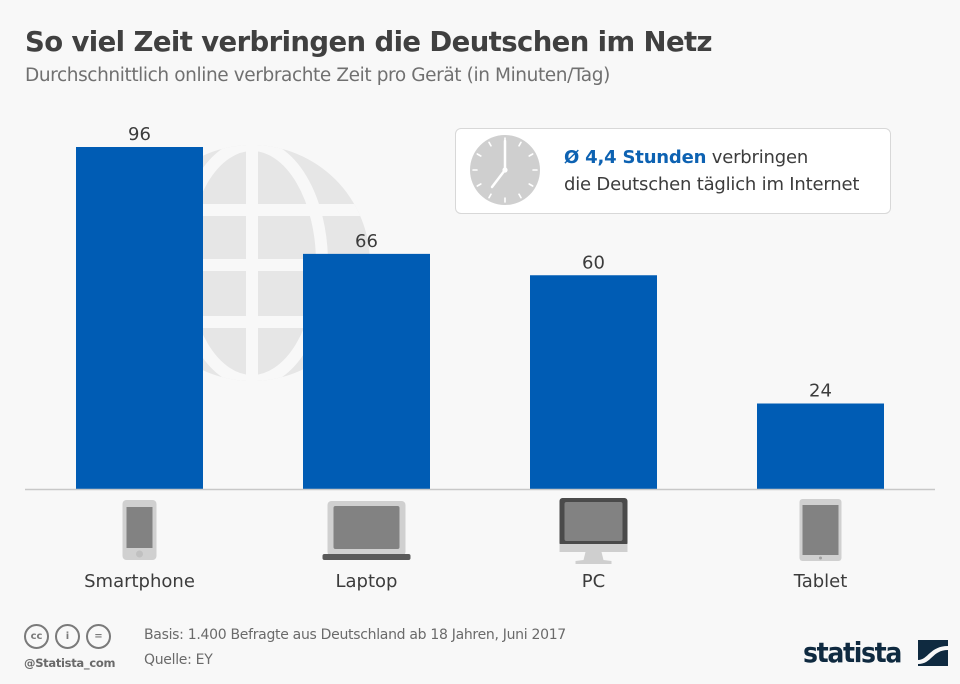 This screenshot has height=684, width=960. What do you see at coordinates (712, 184) in the screenshot?
I see `info-line2: die Deutschen täglich im Internet` at bounding box center [712, 184].